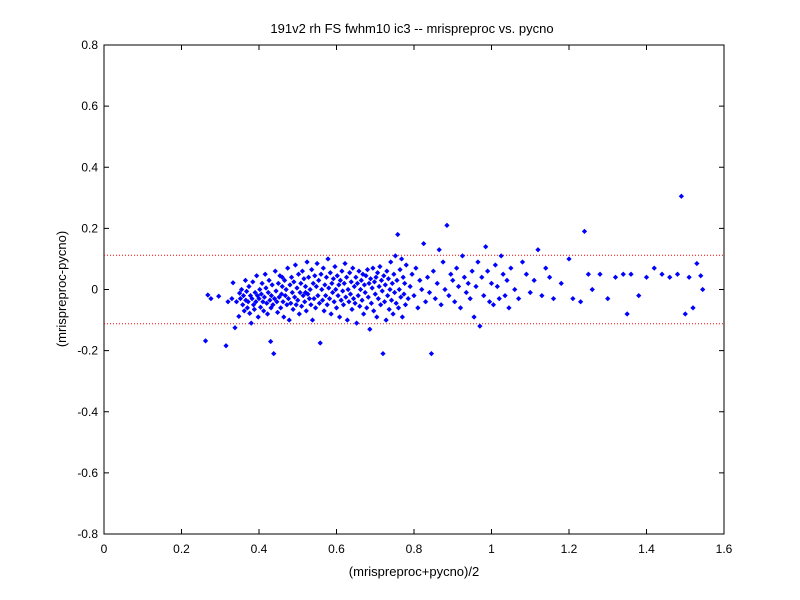 Image resolution: width=800 pixels, height=600 pixels. Describe the element at coordinates (104, 549) in the screenshot. I see `x-tick-label: 0` at that location.